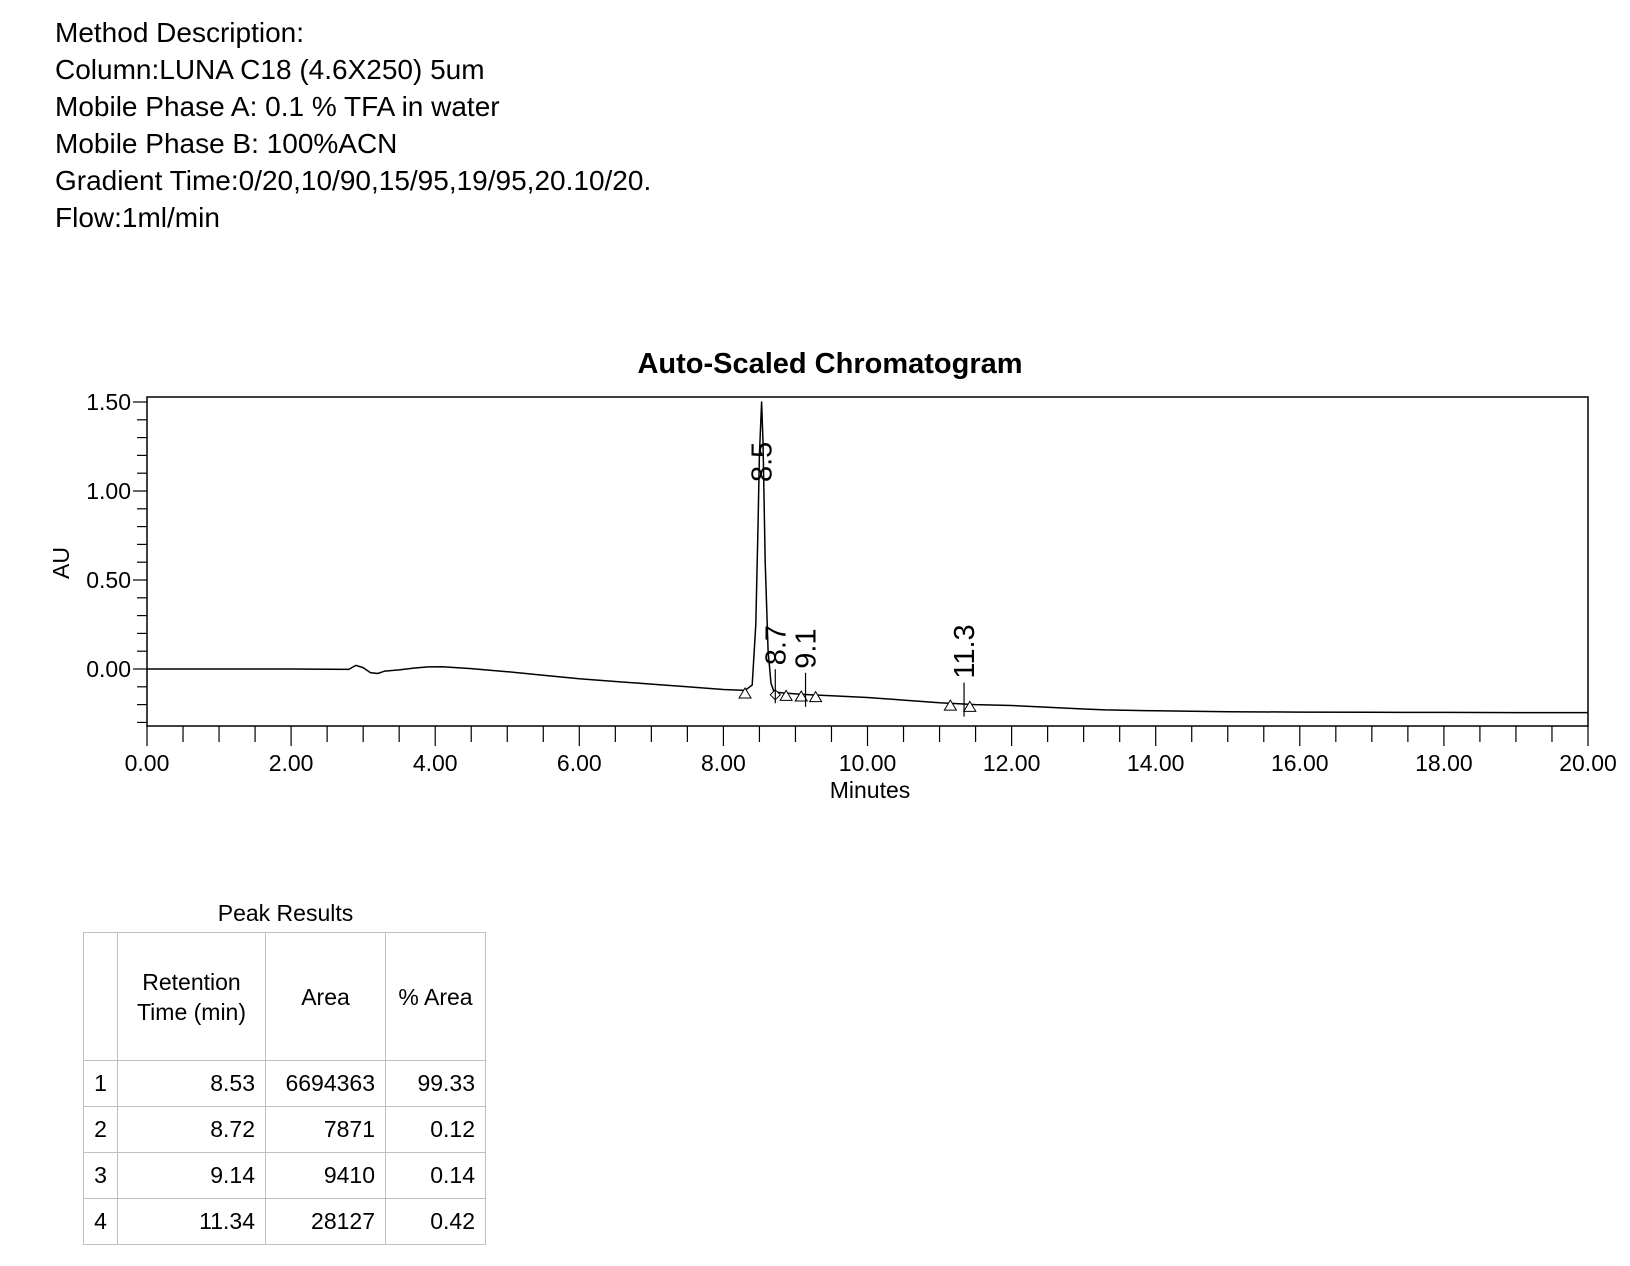  What do you see at coordinates (277, 106) in the screenshot?
I see `method-line-mobile-phase-a: Mobile Phase A: 0.1 % TFA in water` at bounding box center [277, 106].